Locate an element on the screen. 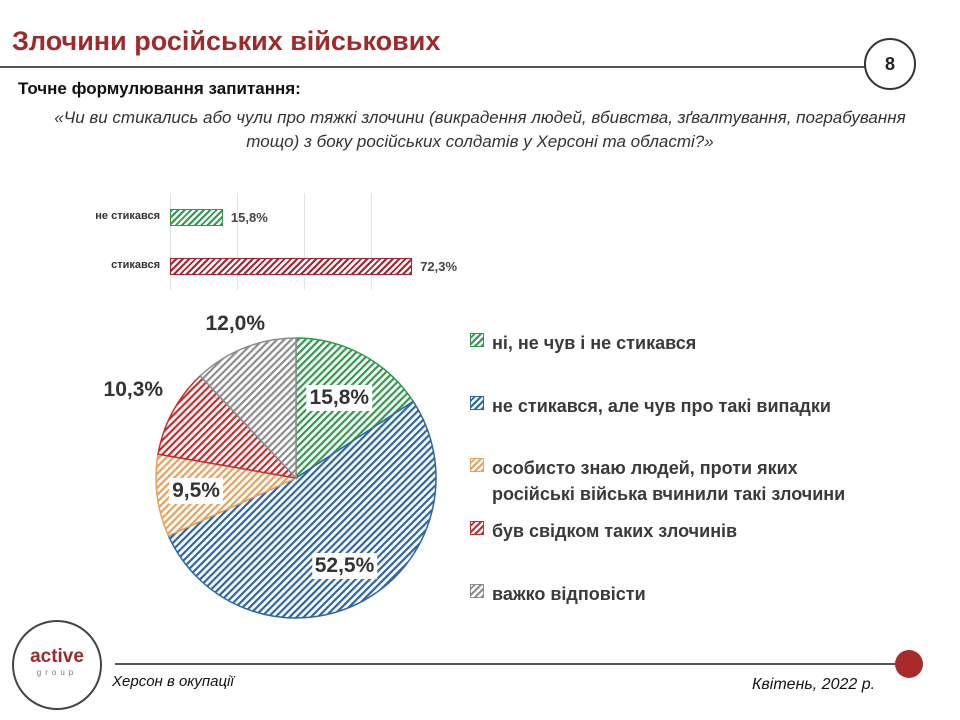  page-number-badge: 8 is located at coordinates (890, 64).